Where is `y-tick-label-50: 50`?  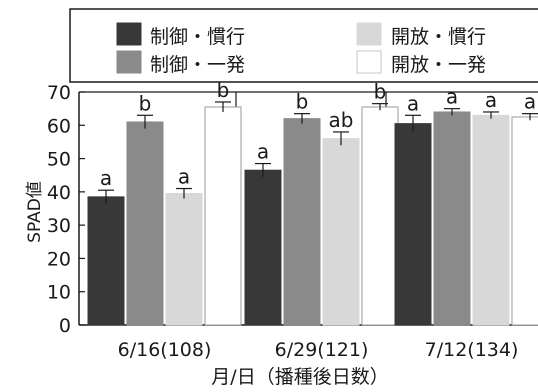
y-tick-label-50: 50 is located at coordinates (59, 160).